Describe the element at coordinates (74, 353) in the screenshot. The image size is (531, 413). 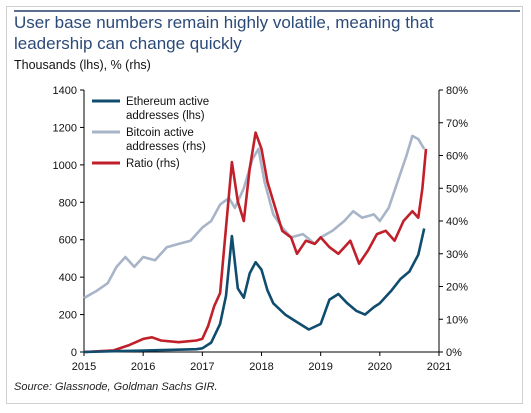
I see `y-left-tick-label: 0` at that location.